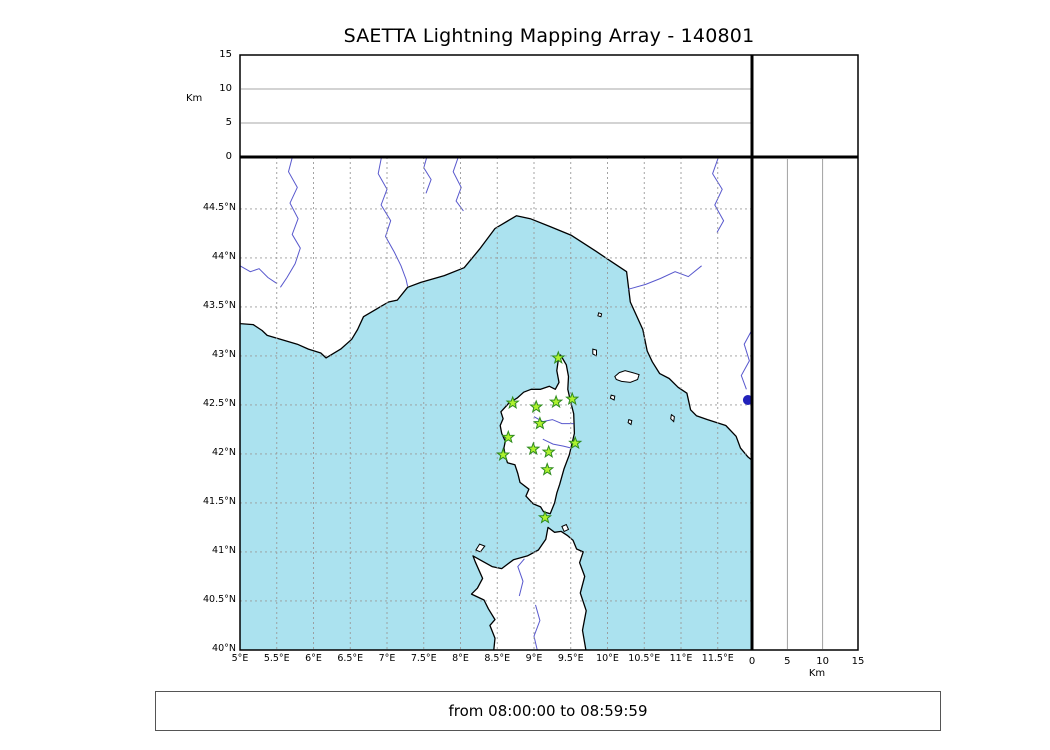 This screenshot has height=750, width=1050. What do you see at coordinates (219, 403) in the screenshot?
I see `lat-tick-label: 42.5°N` at bounding box center [219, 403].